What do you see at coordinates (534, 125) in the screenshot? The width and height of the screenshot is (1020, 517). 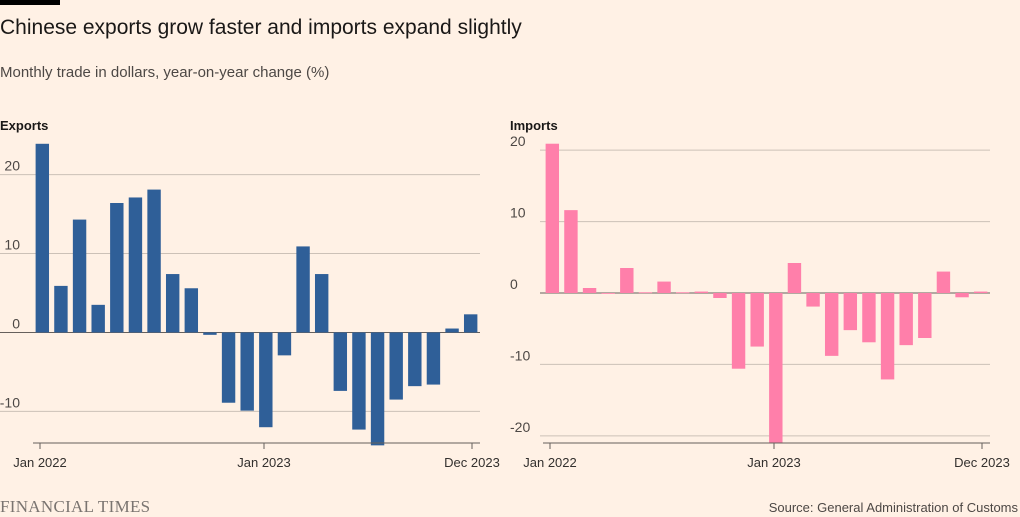 I see `imports-panel-title: Imports` at bounding box center [534, 125].